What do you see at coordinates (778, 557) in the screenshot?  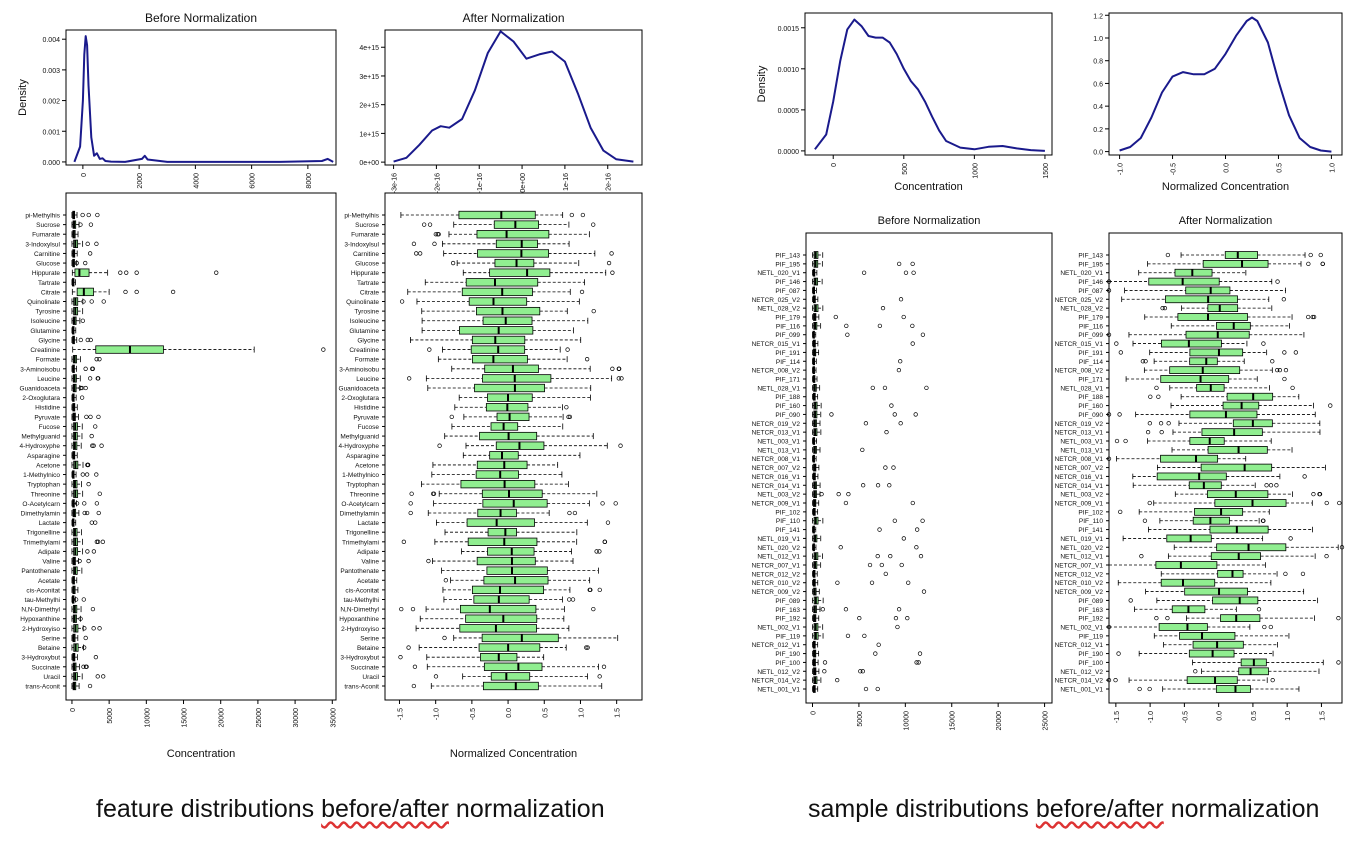 I see `category-label-6-34: NETL_012_V1` at bounding box center [778, 557].